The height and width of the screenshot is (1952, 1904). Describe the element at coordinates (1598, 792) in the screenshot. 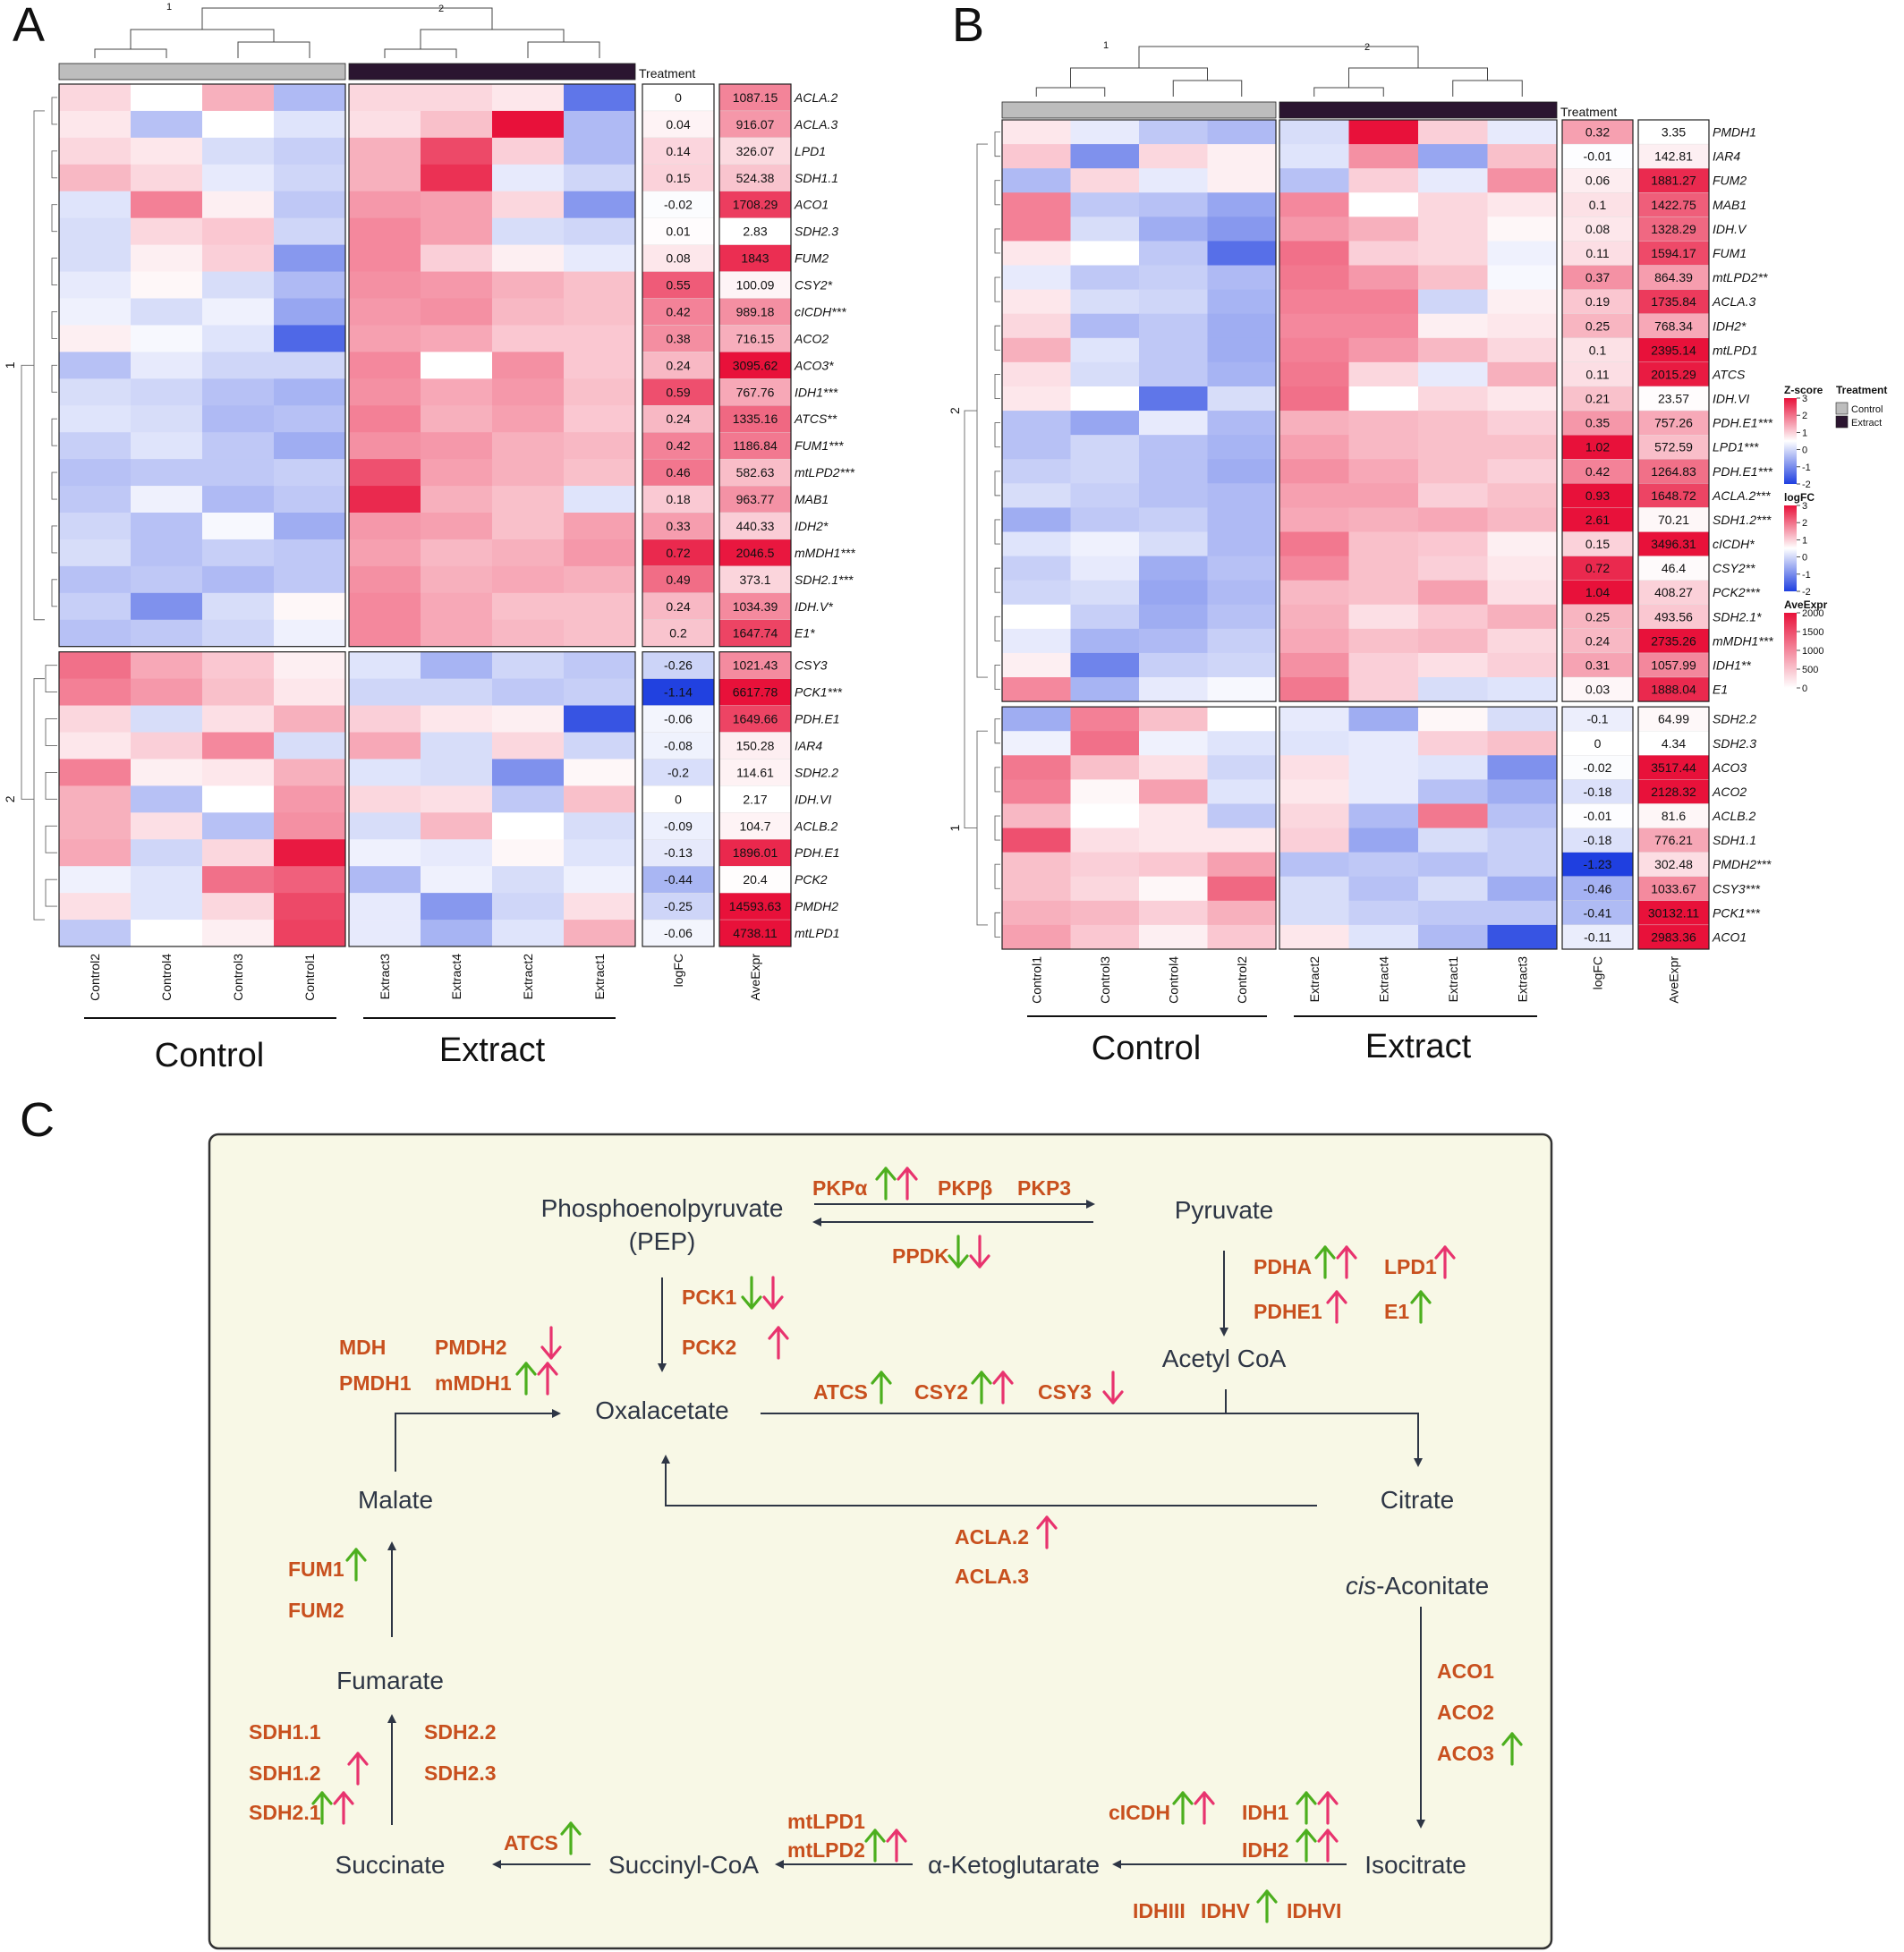

I see `heatmap_b-logfc-value: -0.18` at that location.